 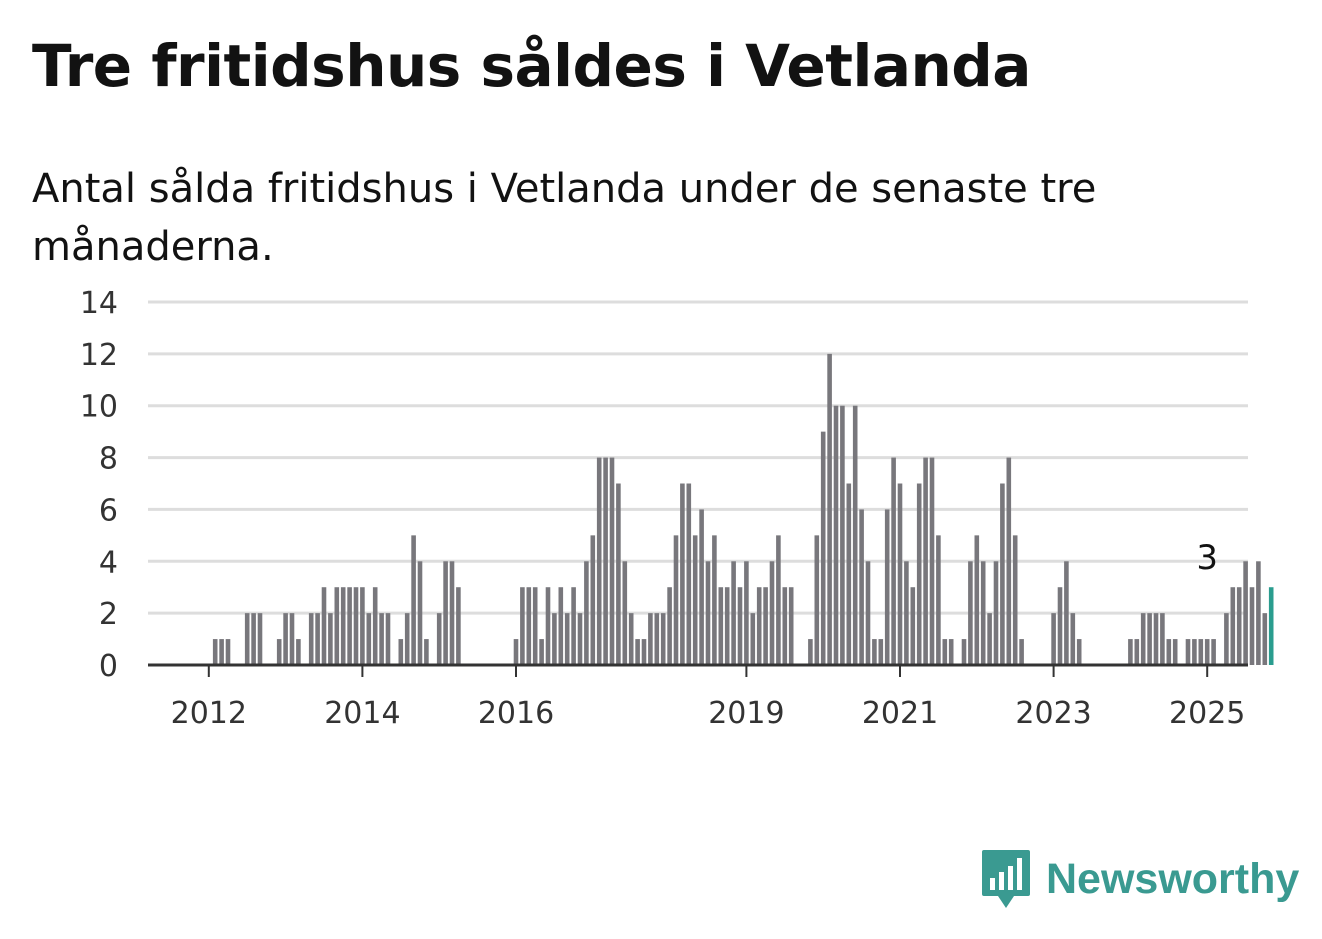 I want to click on latest-value-label: 3, so click(x=1207, y=558).